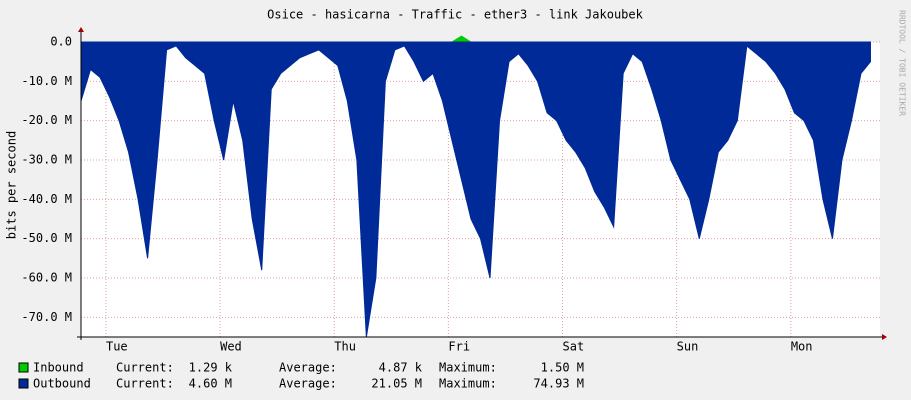 This screenshot has height=400, width=911. What do you see at coordinates (58, 368) in the screenshot?
I see `legend-name: Inbound` at bounding box center [58, 368].